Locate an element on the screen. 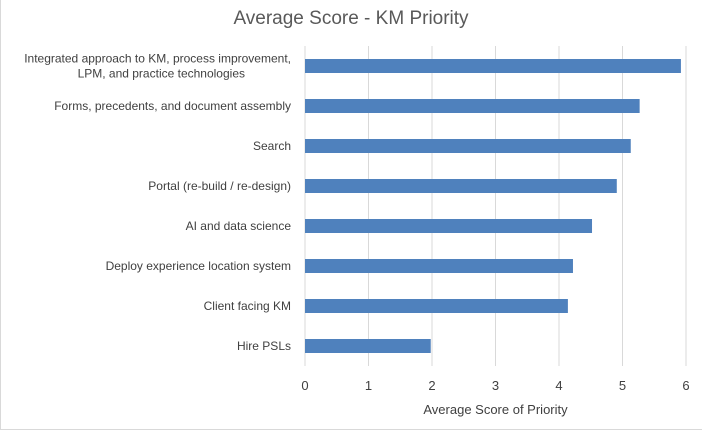  category-label: Search is located at coordinates (272, 146).